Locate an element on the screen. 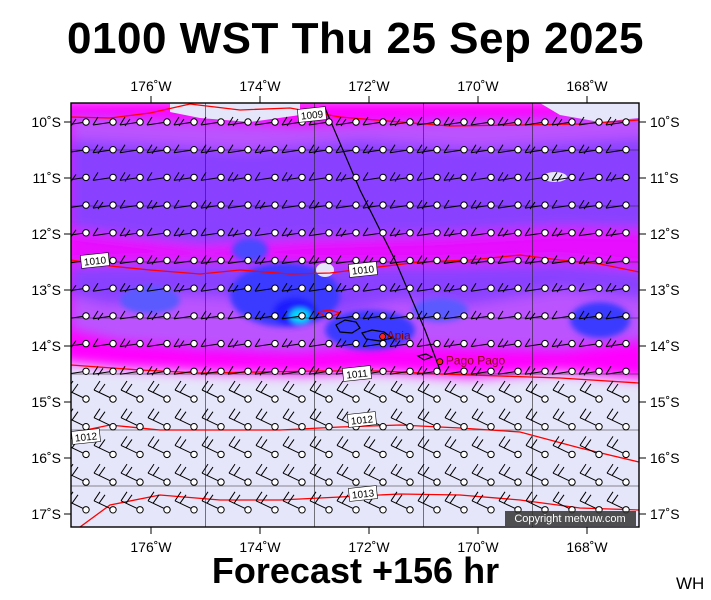  map-title: 0100 WST Thu 25 Sep 2025 is located at coordinates (355, 38).